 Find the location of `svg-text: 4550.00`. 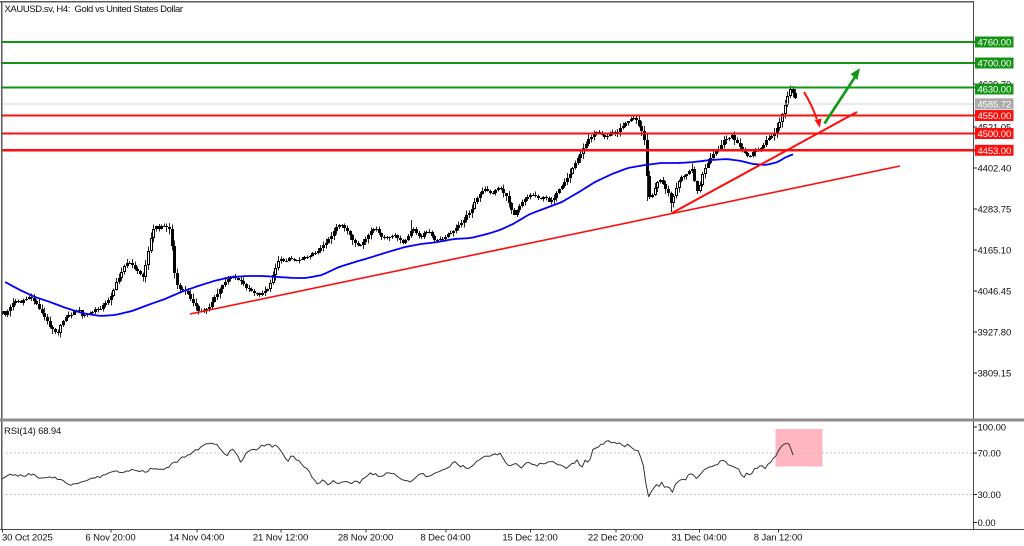

svg-text: 4550.00 is located at coordinates (995, 116).